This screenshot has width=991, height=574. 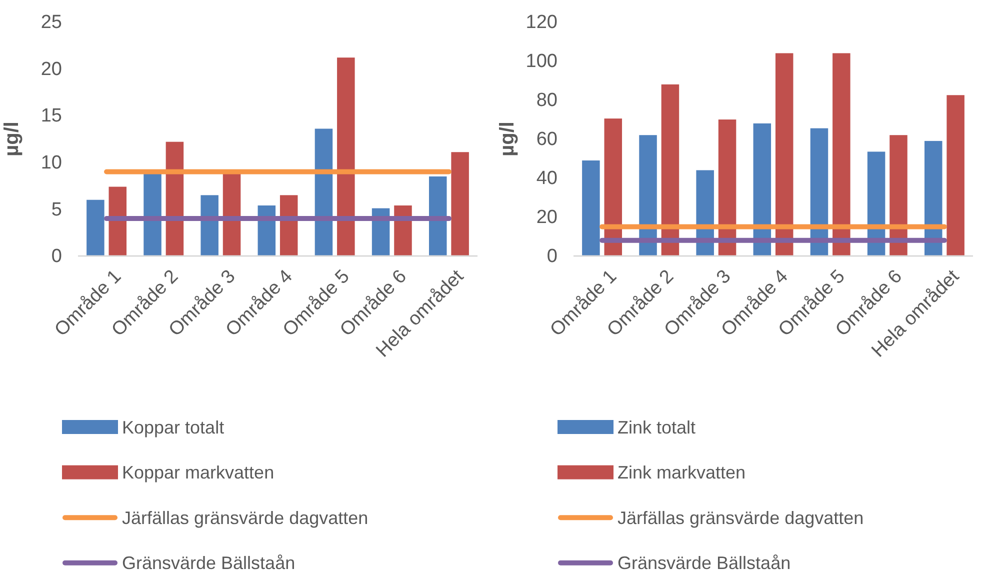 What do you see at coordinates (657, 427) in the screenshot?
I see `legend-label: Zink totalt` at bounding box center [657, 427].